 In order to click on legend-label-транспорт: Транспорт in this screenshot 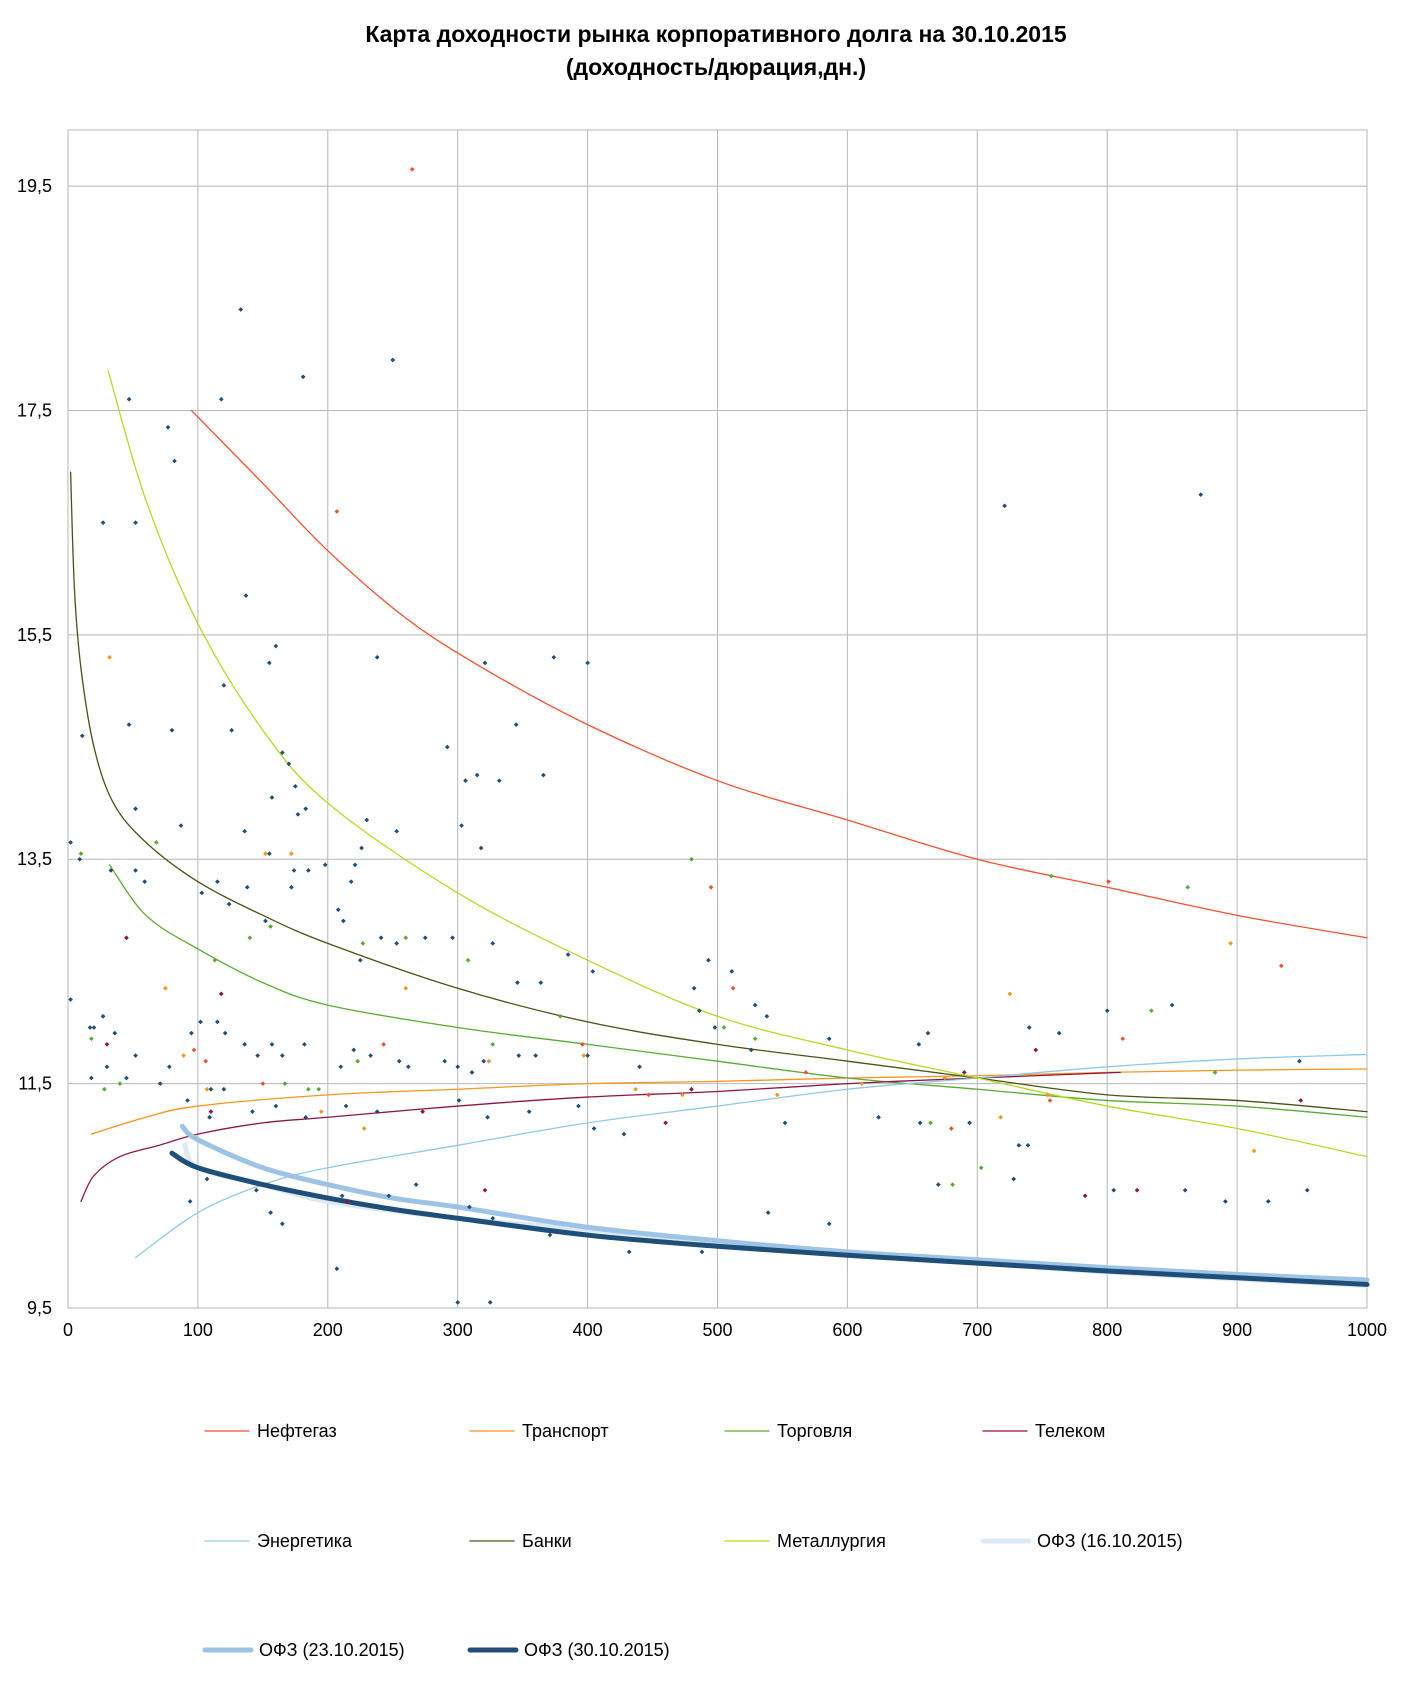, I will do `click(565, 1431)`.